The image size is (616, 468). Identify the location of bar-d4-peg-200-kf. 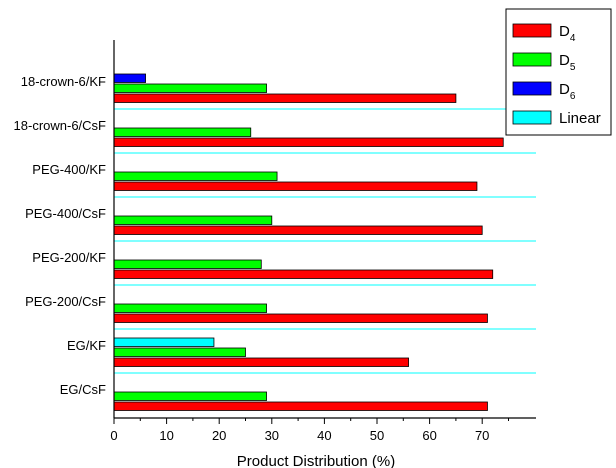
(303, 274).